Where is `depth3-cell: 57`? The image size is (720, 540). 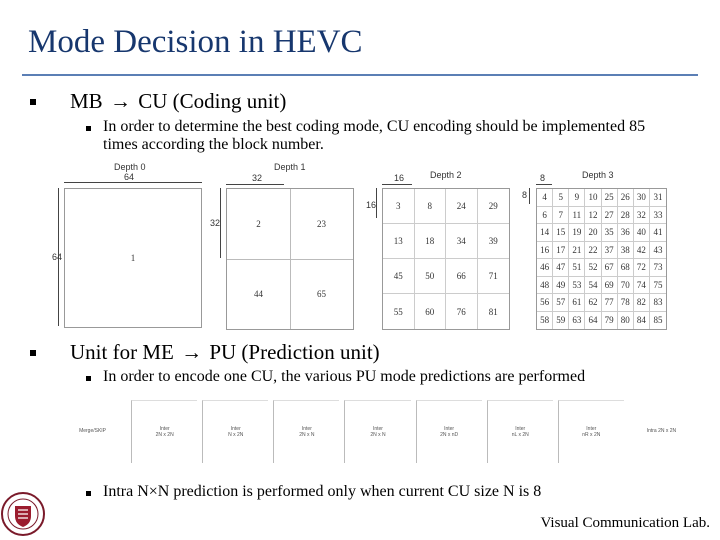 depth3-cell: 57 is located at coordinates (561, 303).